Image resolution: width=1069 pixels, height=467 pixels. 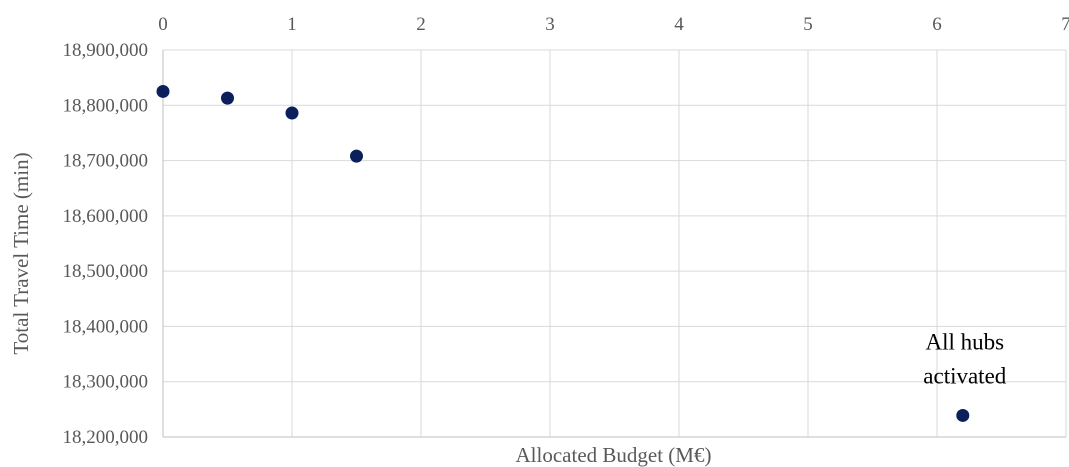 What do you see at coordinates (421, 24) in the screenshot?
I see `x-tick-label: 2` at bounding box center [421, 24].